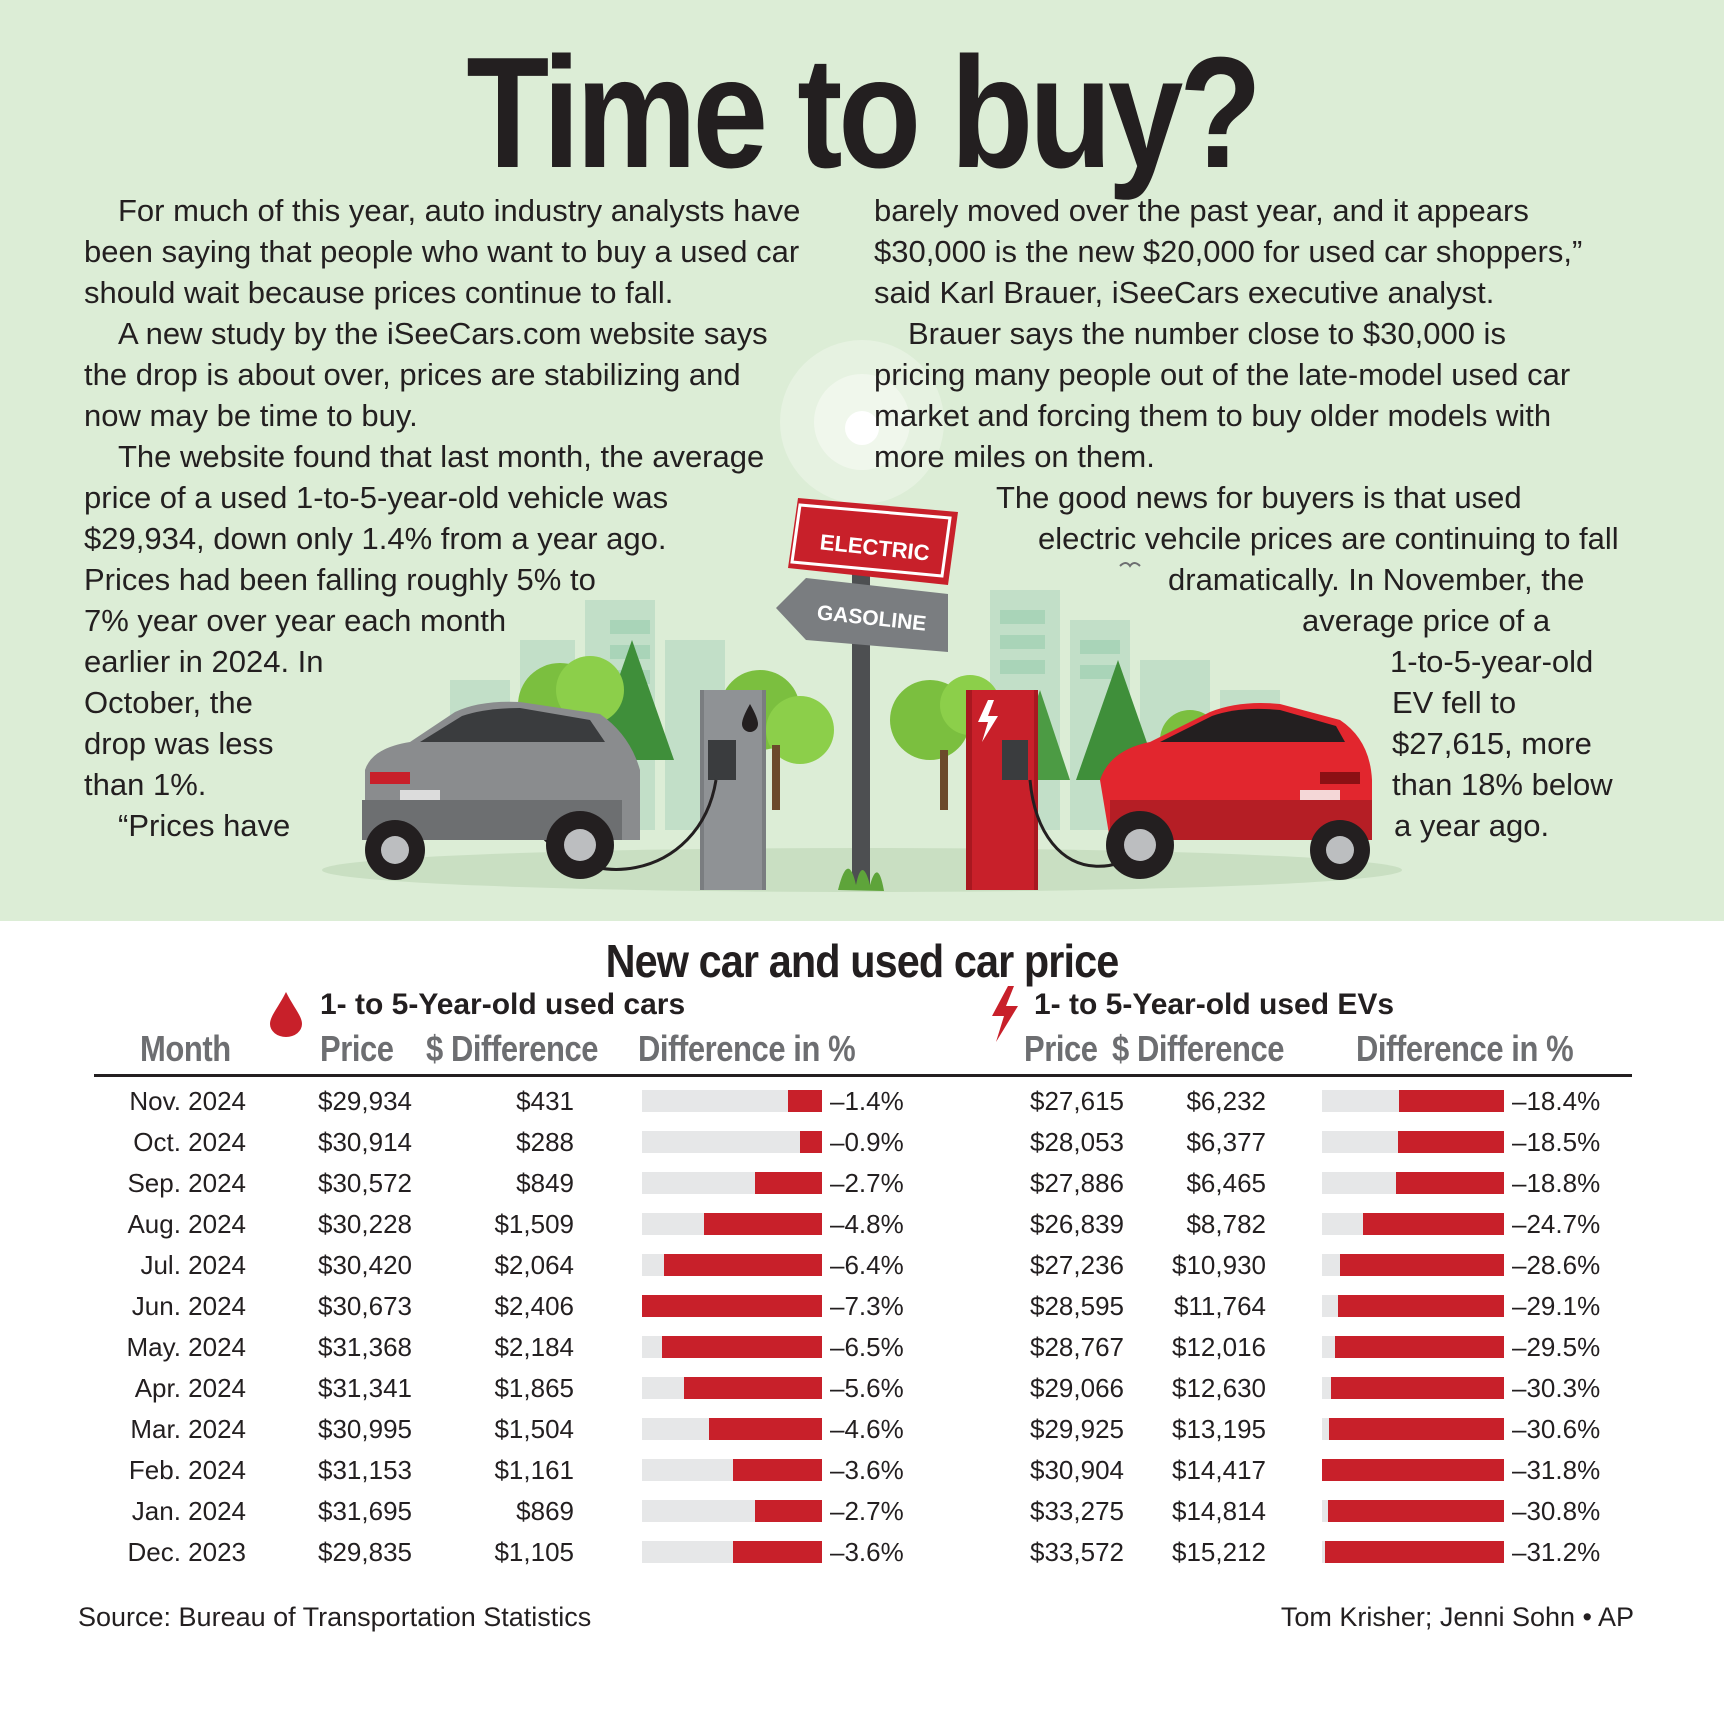 The image size is (1724, 1722). Describe the element at coordinates (365, 1101) in the screenshot. I see `car-price-cell: $29,934` at that location.